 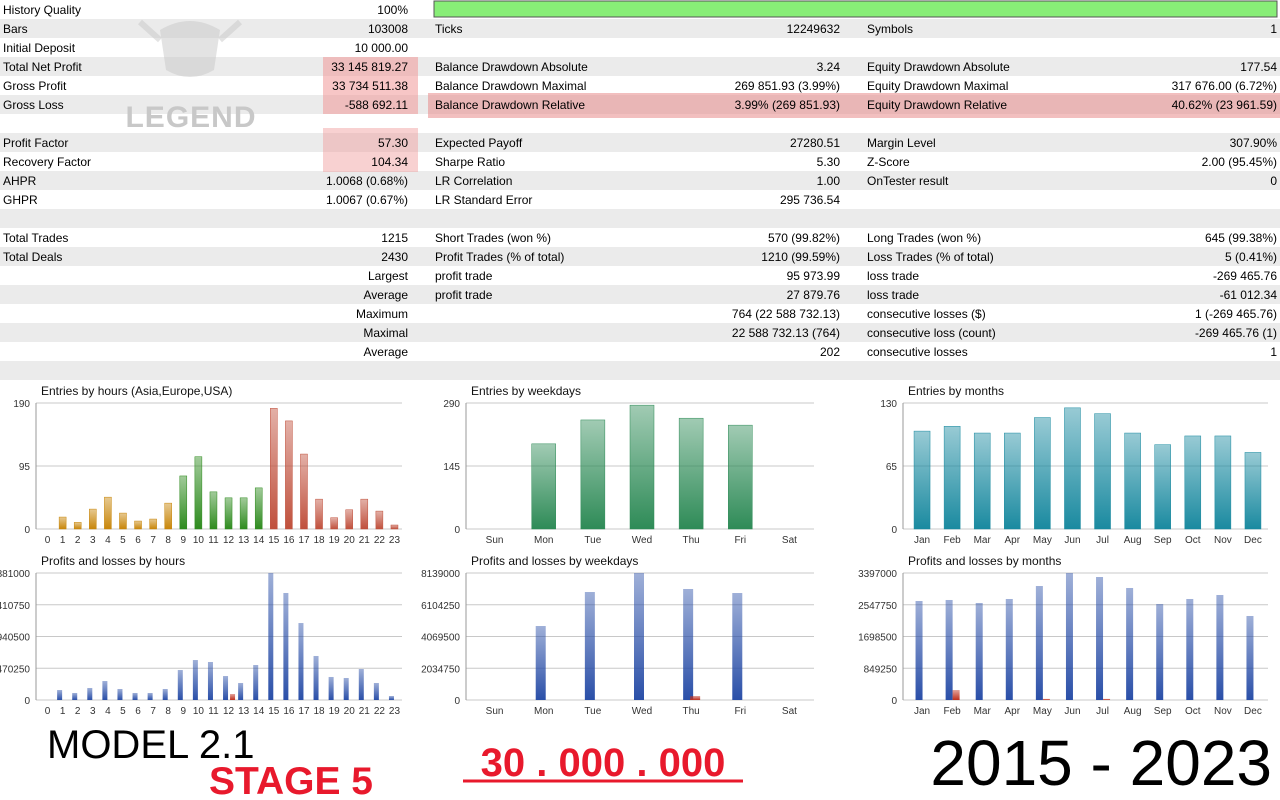 What do you see at coordinates (440, 669) in the screenshot?
I see `y-tick-label: 2034750` at bounding box center [440, 669].